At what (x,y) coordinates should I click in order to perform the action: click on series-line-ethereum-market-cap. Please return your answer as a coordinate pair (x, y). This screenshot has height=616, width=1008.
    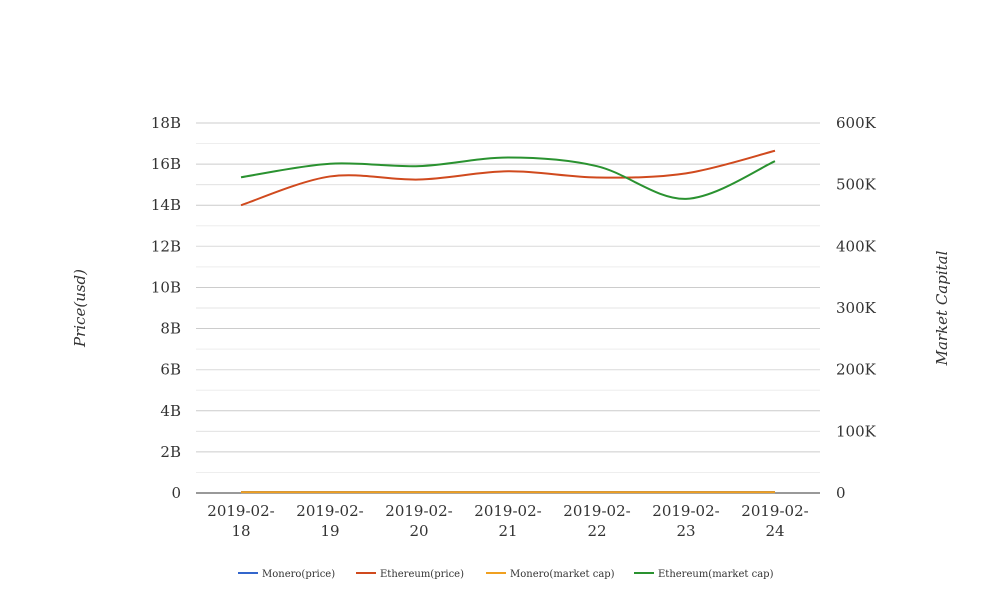
    Looking at the image, I should click on (508, 178).